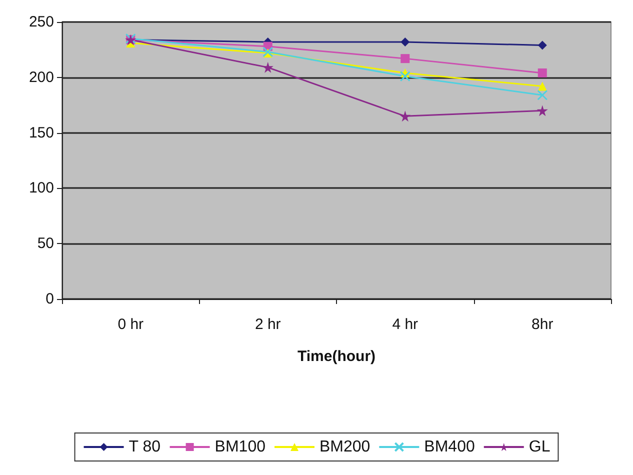 The width and height of the screenshot is (633, 475). I want to click on x-tick-label: 4 hr, so click(405, 324).